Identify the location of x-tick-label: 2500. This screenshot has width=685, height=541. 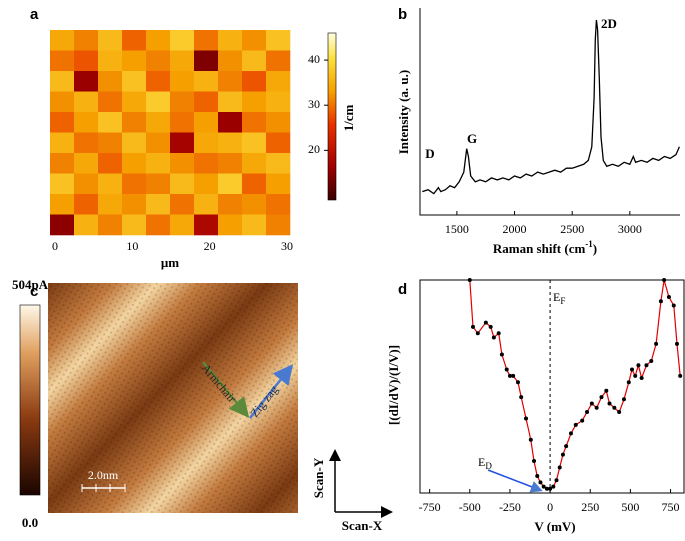
(572, 229).